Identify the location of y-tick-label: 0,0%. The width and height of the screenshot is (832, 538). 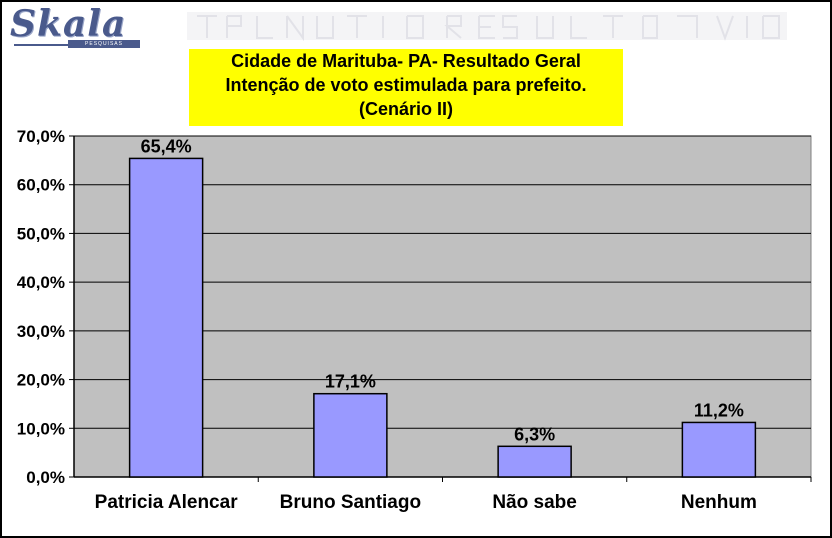
(45, 477).